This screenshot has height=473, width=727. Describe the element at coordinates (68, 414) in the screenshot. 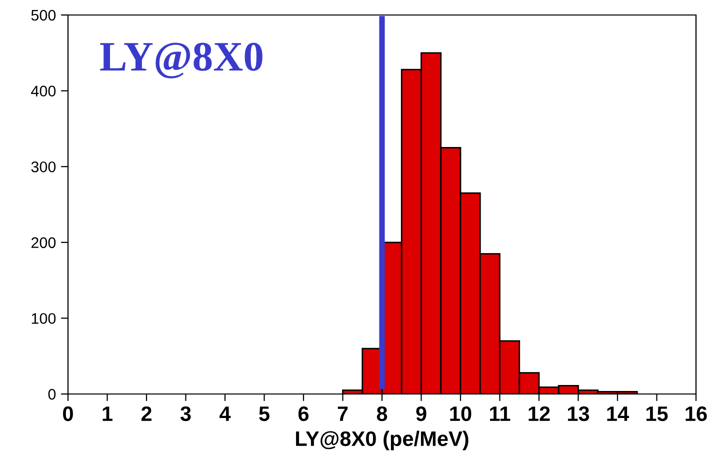

I see `x-tick-label: 0` at that location.